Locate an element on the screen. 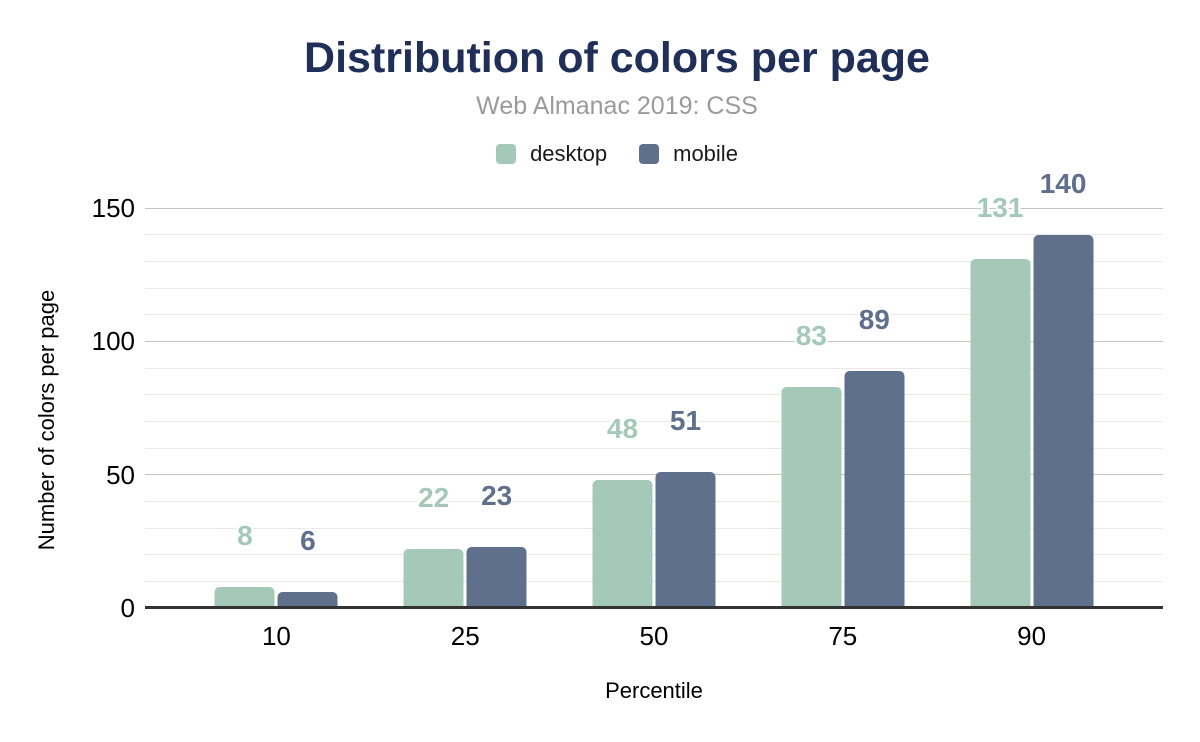  x-axis-line is located at coordinates (654, 607).